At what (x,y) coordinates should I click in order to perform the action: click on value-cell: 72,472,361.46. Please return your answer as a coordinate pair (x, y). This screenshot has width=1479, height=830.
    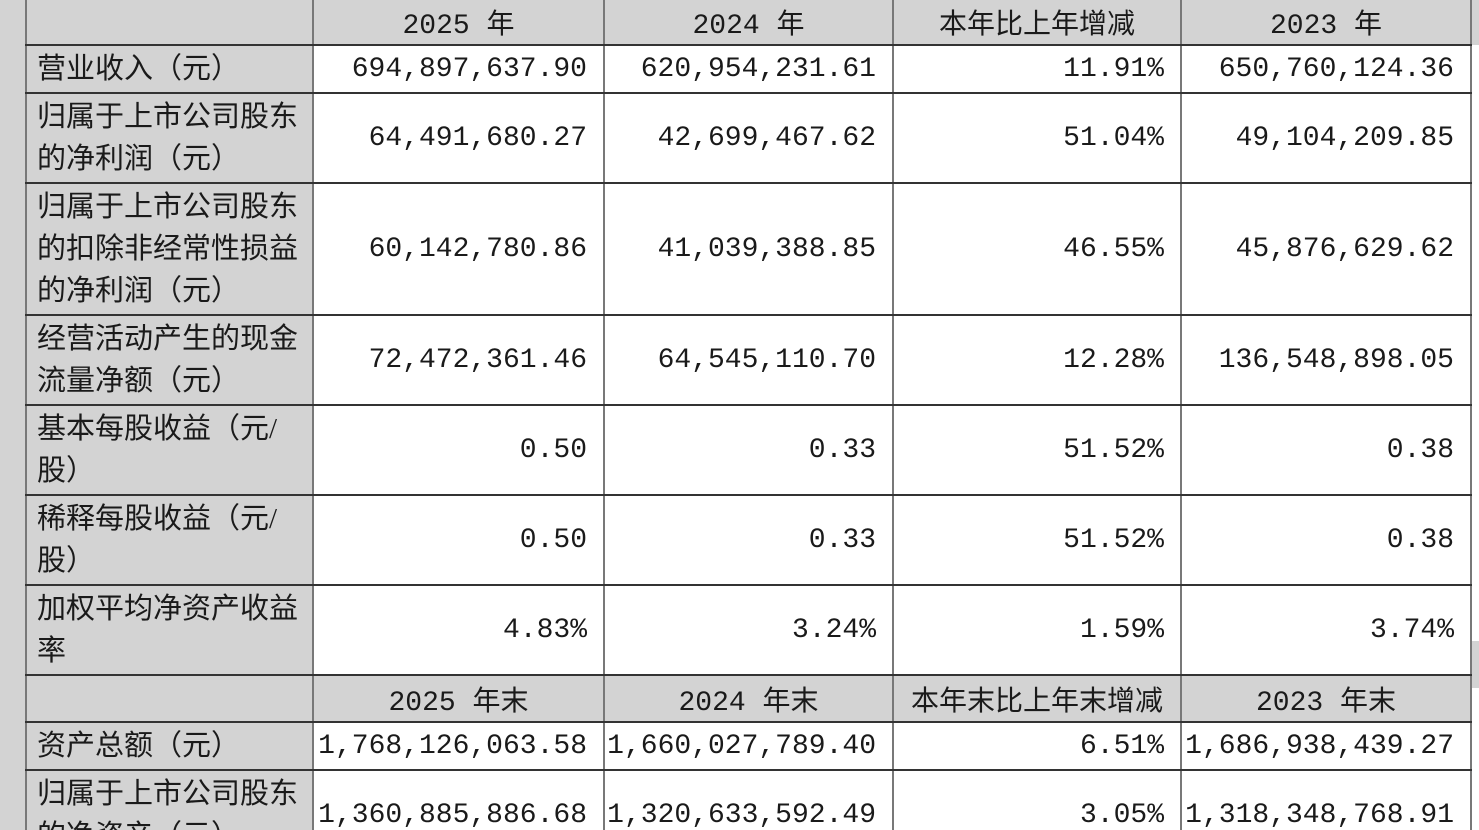
    Looking at the image, I should click on (458, 360).